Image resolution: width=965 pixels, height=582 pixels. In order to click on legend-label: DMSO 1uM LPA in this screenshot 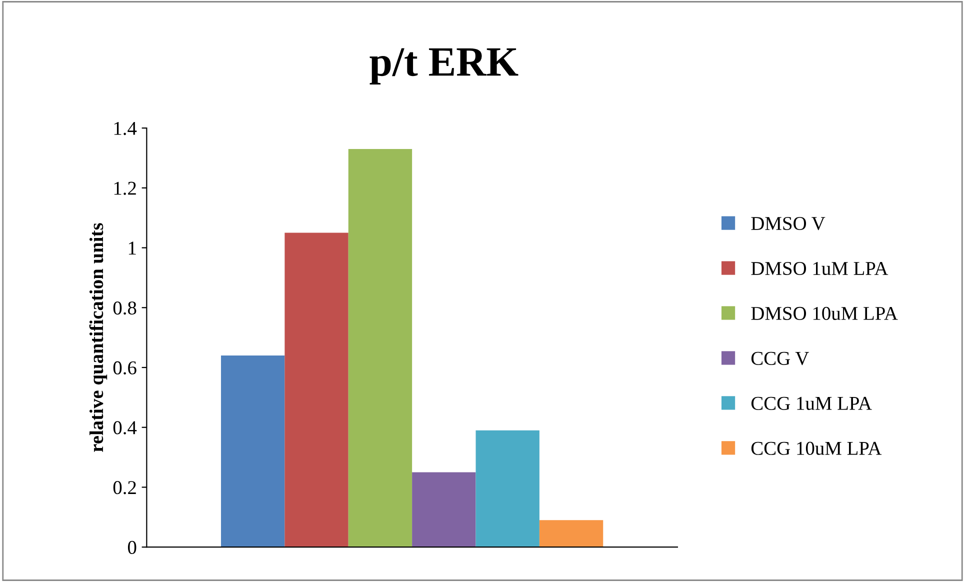, I will do `click(819, 269)`.